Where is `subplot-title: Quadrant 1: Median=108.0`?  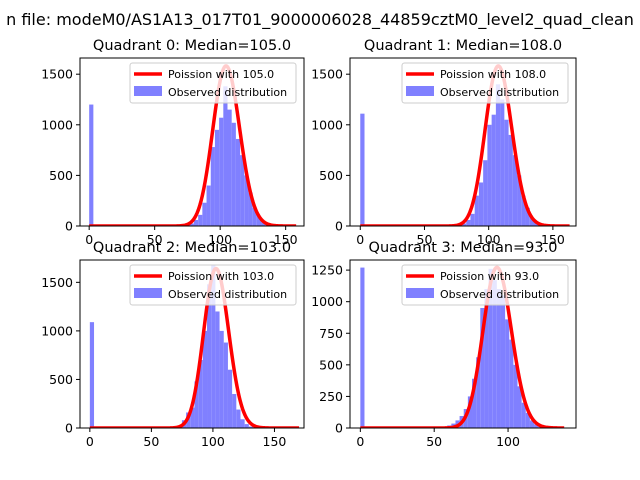
subplot-title: Quadrant 1: Median=108.0 is located at coordinates (463, 46).